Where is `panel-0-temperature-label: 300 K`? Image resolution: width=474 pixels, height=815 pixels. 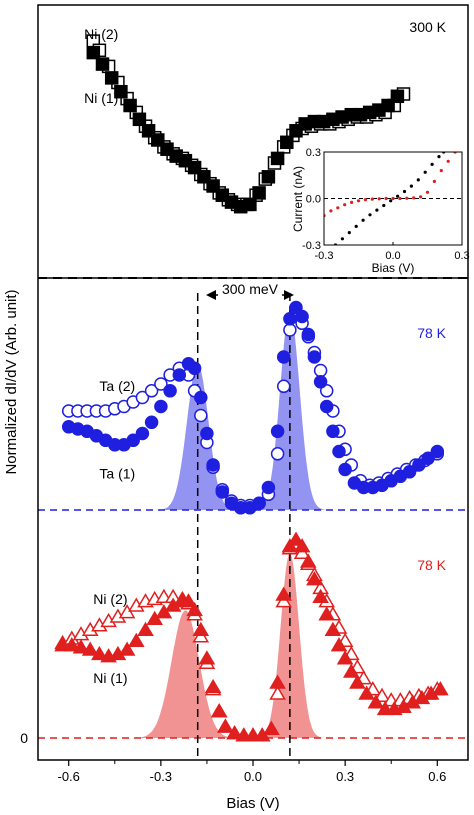 panel-0-temperature-label: 300 K is located at coordinates (427, 27).